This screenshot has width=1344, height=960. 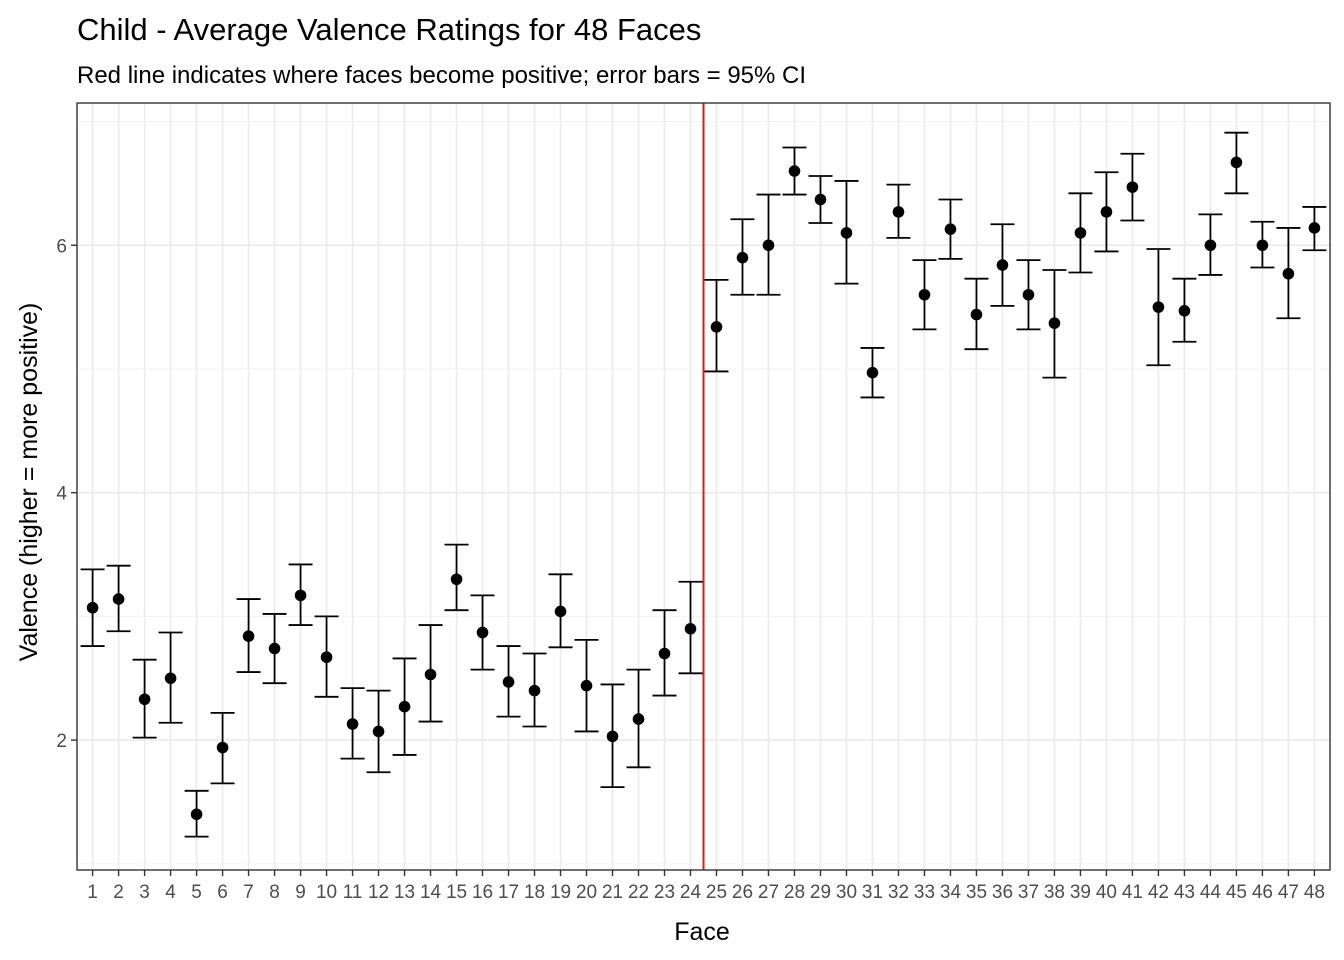 What do you see at coordinates (716, 892) in the screenshot?
I see `x-tick-label: 25` at bounding box center [716, 892].